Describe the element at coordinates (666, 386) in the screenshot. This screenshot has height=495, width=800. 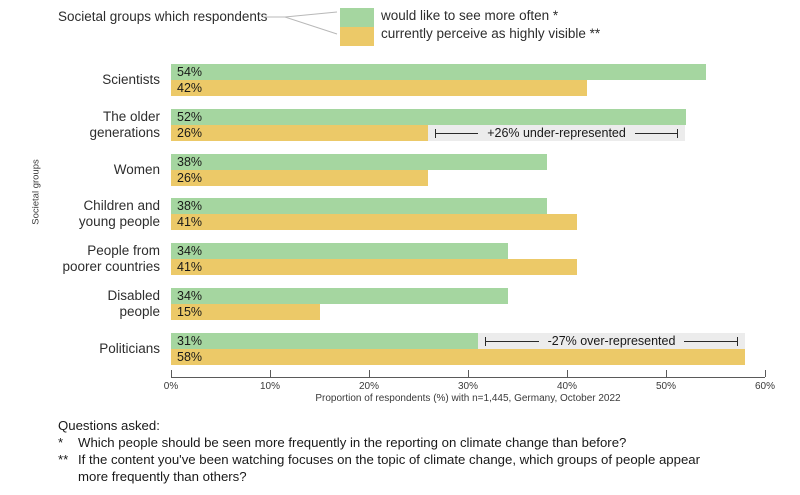
I see `x-axis-tick-label: 50%` at that location.